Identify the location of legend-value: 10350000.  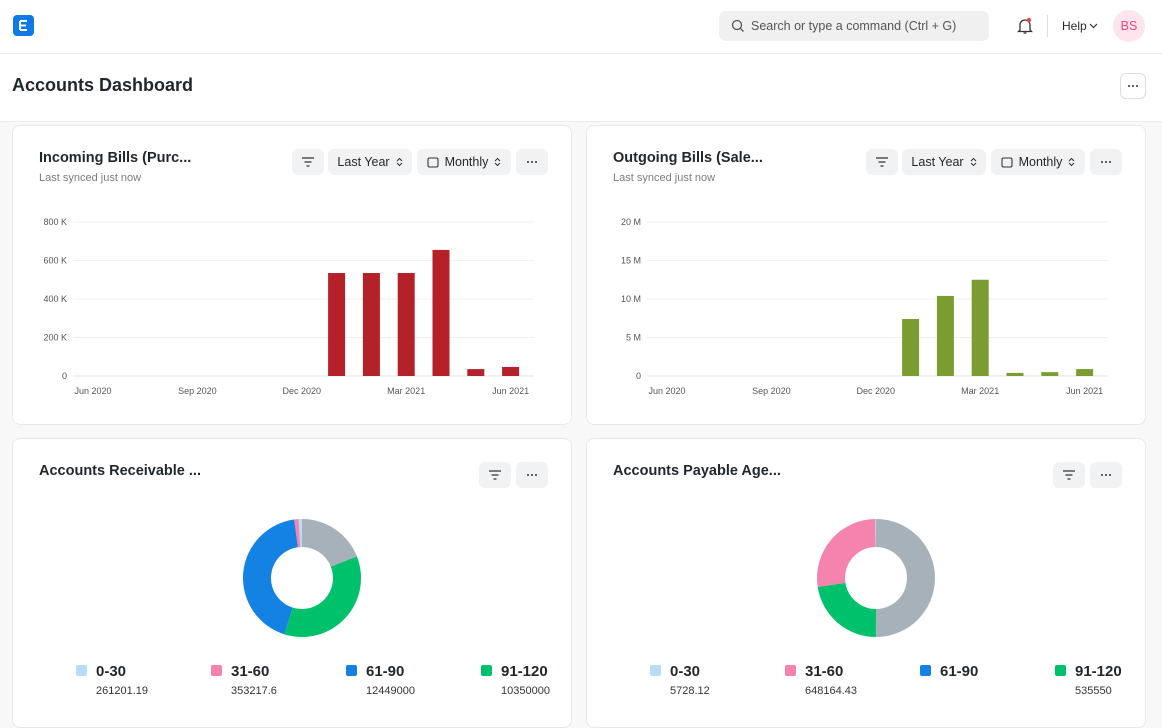
(525, 691).